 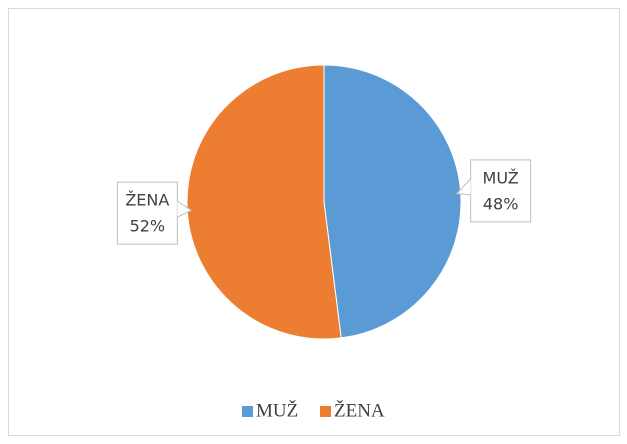 I want to click on data-label-name: MUŽ, so click(x=501, y=177).